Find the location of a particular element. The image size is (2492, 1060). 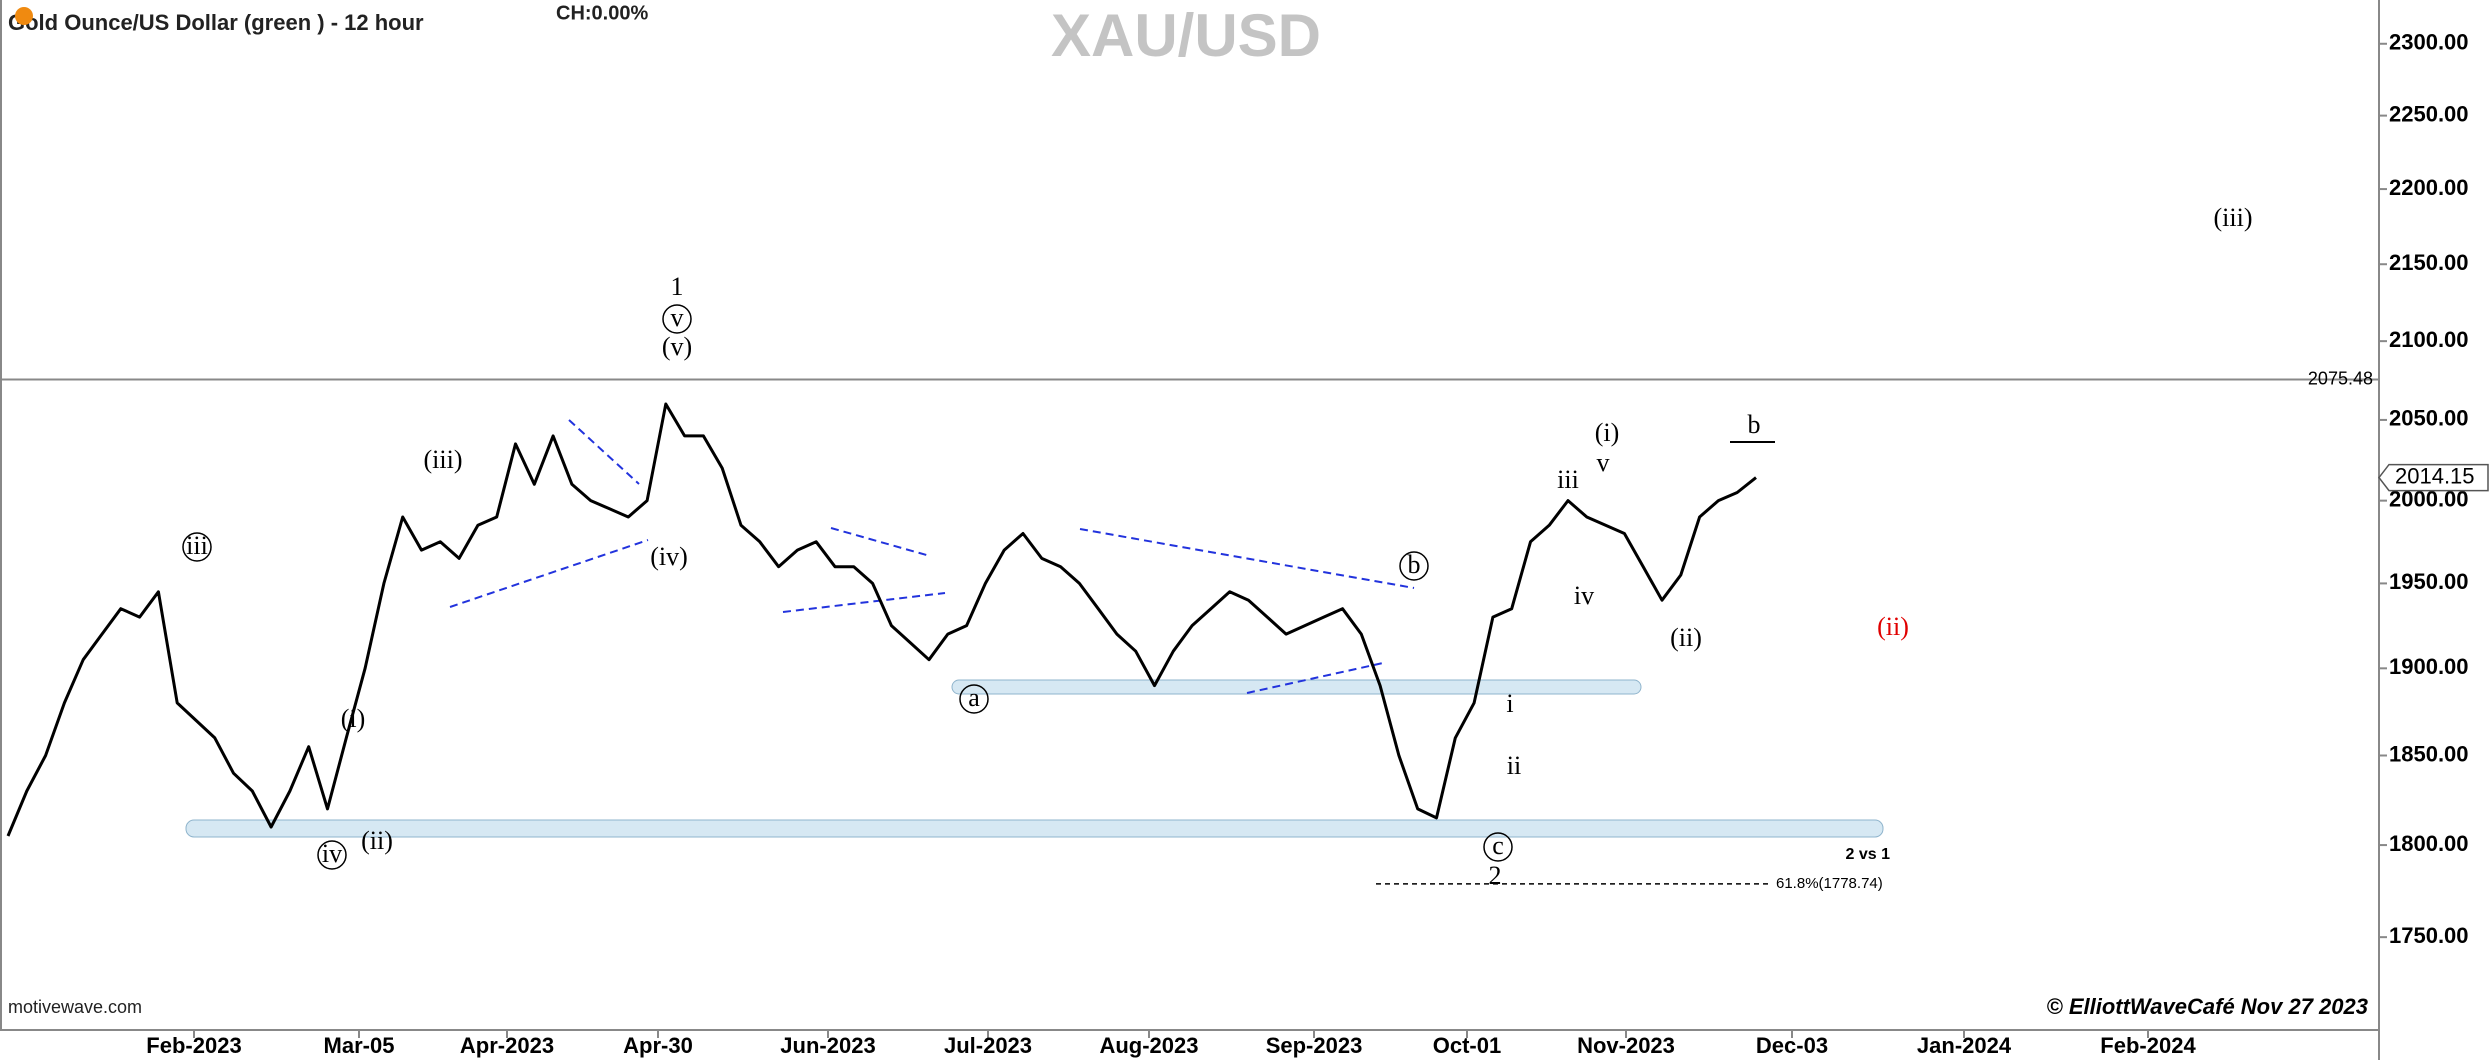

trendlines is located at coordinates (932, 556).